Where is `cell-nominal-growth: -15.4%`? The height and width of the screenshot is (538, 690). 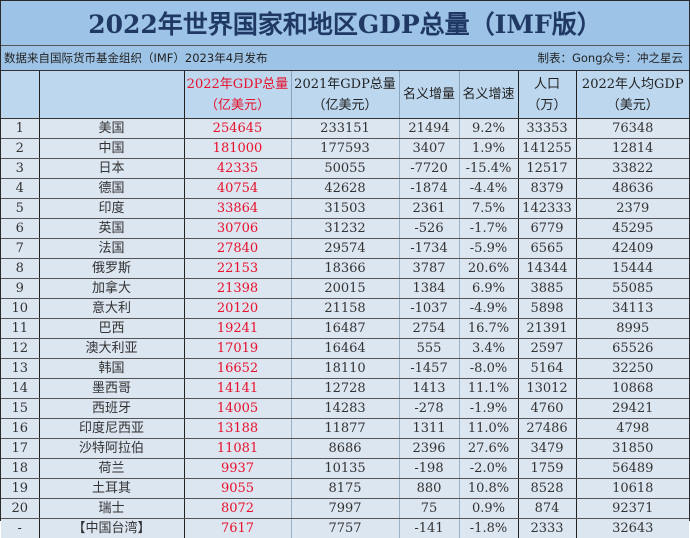
cell-nominal-growth: -15.4% is located at coordinates (488, 169).